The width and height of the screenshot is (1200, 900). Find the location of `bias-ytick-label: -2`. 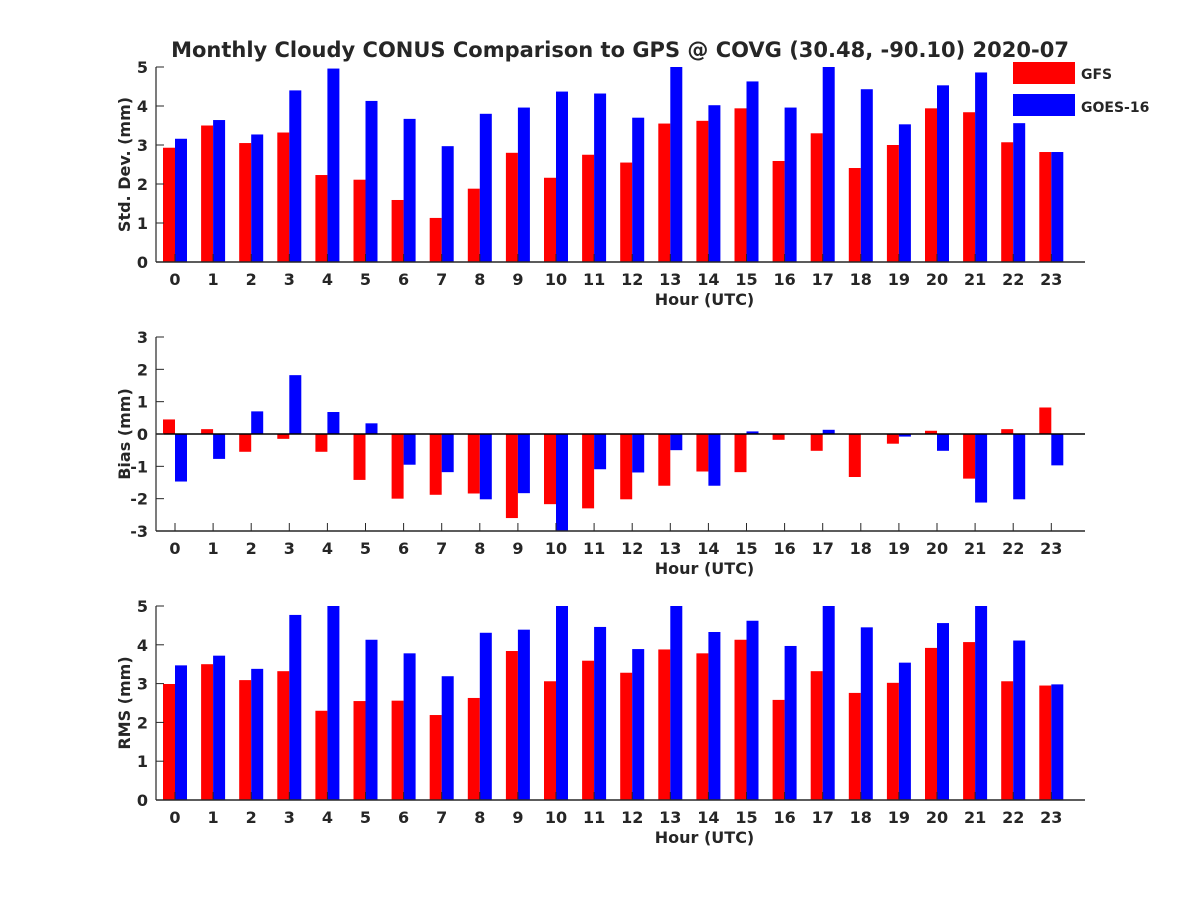

bias-ytick-label: -2 is located at coordinates (139, 499).